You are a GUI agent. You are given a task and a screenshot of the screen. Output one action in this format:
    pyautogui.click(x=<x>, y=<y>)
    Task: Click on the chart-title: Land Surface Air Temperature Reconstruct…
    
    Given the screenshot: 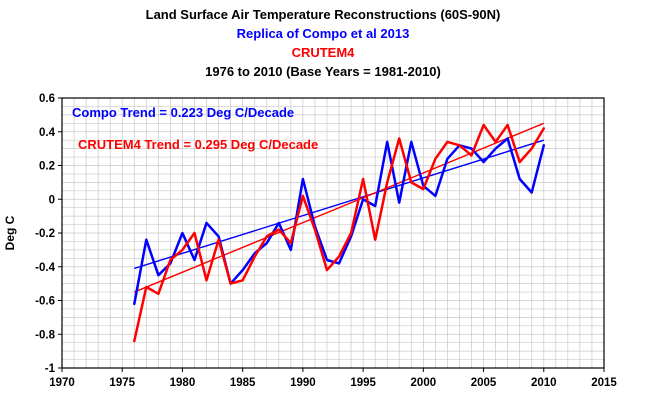 What is the action you would take?
    pyautogui.click(x=323, y=14)
    